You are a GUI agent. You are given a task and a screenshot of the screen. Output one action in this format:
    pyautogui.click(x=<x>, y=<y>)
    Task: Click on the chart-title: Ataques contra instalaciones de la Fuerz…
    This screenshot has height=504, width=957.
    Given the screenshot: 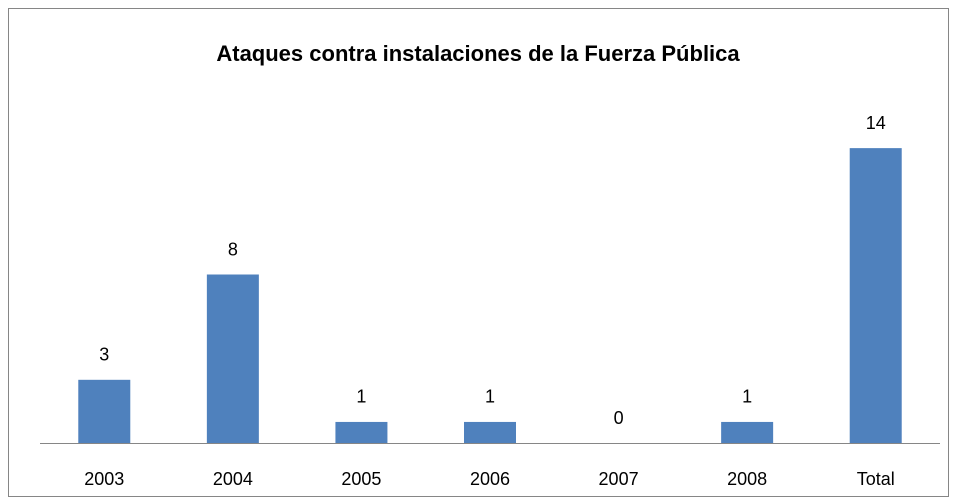 What is the action you would take?
    pyautogui.click(x=478, y=53)
    